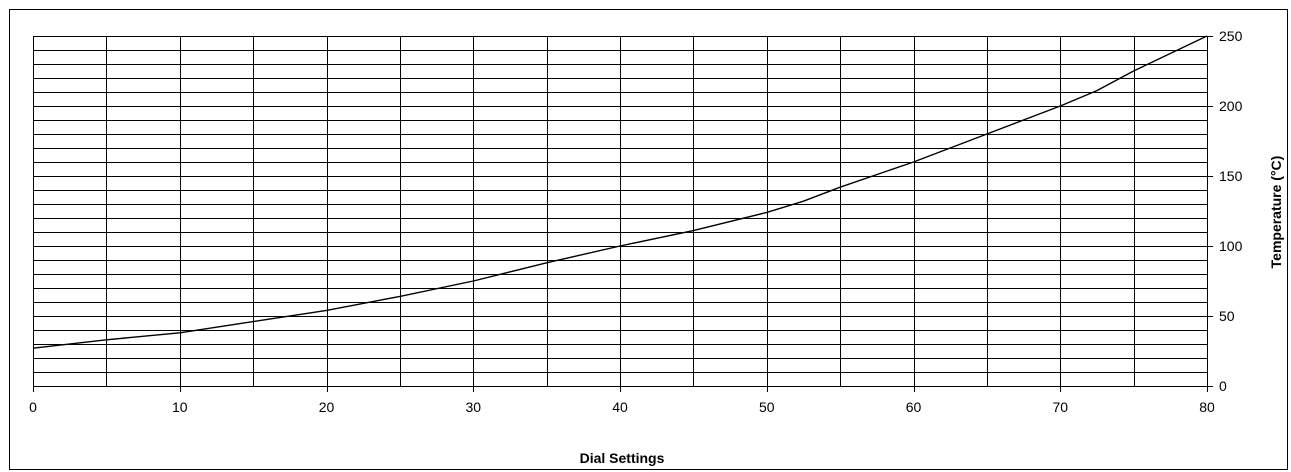  What do you see at coordinates (1276, 212) in the screenshot?
I see `y-axis-title: Temperature (°C)` at bounding box center [1276, 212].